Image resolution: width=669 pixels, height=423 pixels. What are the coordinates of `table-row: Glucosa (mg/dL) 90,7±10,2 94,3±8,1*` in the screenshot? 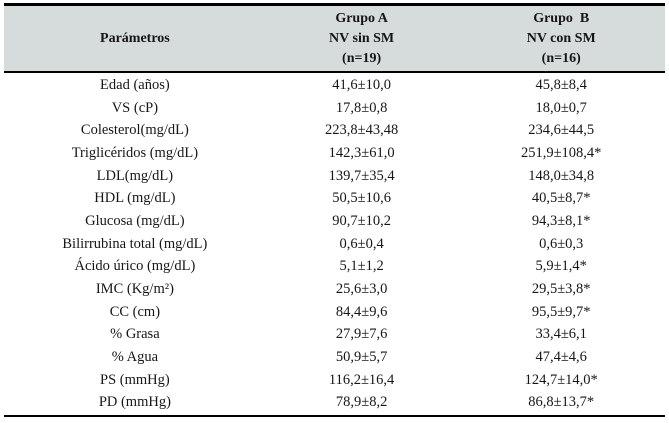 It's located at (334, 221).